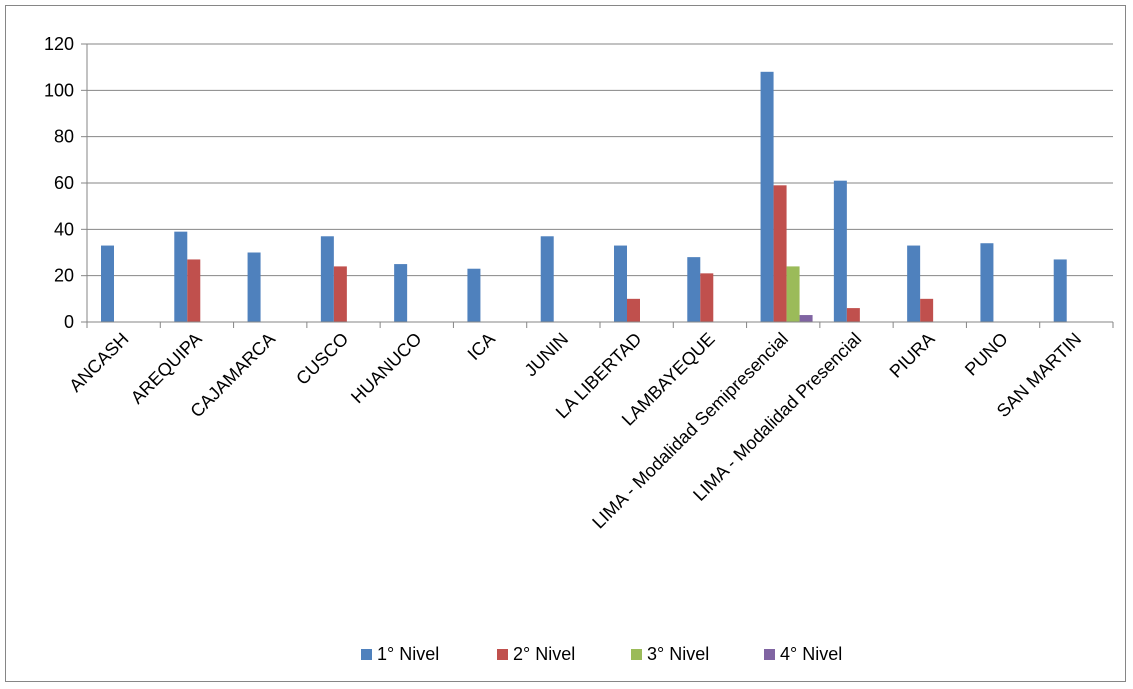 This screenshot has width=1133, height=689. I want to click on legend-label: 2° Nivel, so click(544, 654).